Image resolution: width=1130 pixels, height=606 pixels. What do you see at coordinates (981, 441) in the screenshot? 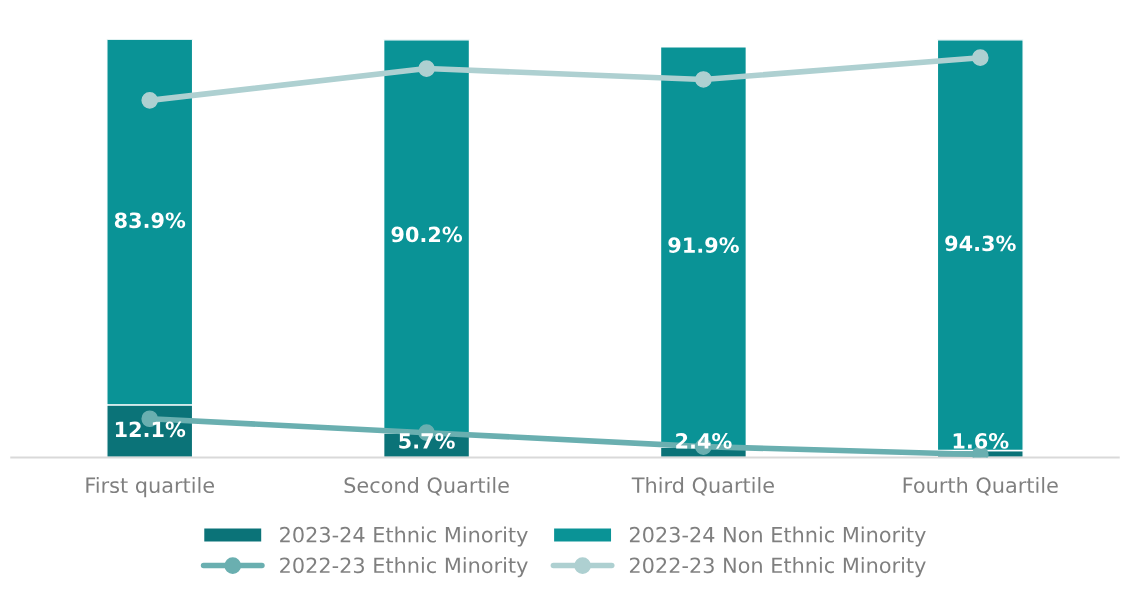
I see `data-label: 1.6%` at bounding box center [981, 441].